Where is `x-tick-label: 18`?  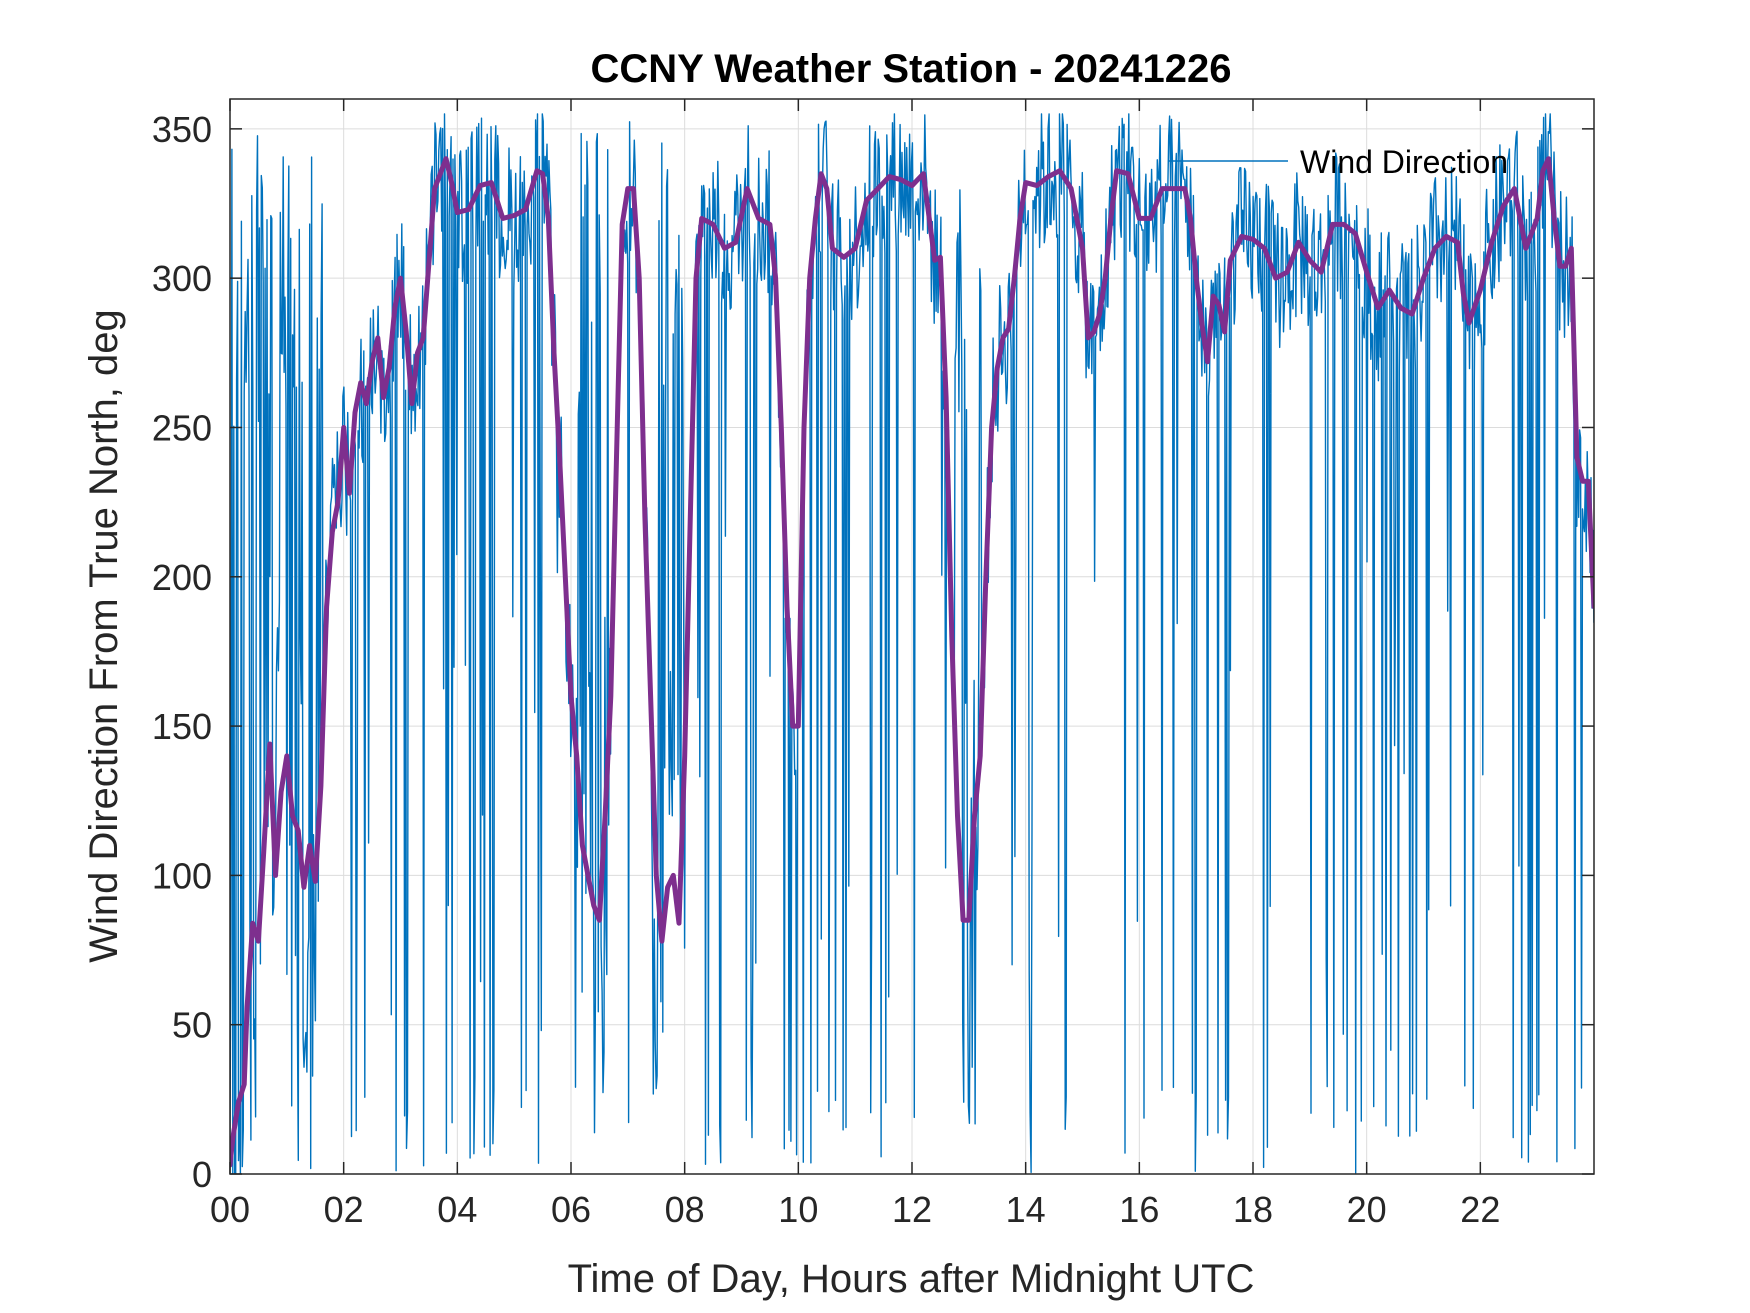 x-tick-label: 18 is located at coordinates (1253, 1209).